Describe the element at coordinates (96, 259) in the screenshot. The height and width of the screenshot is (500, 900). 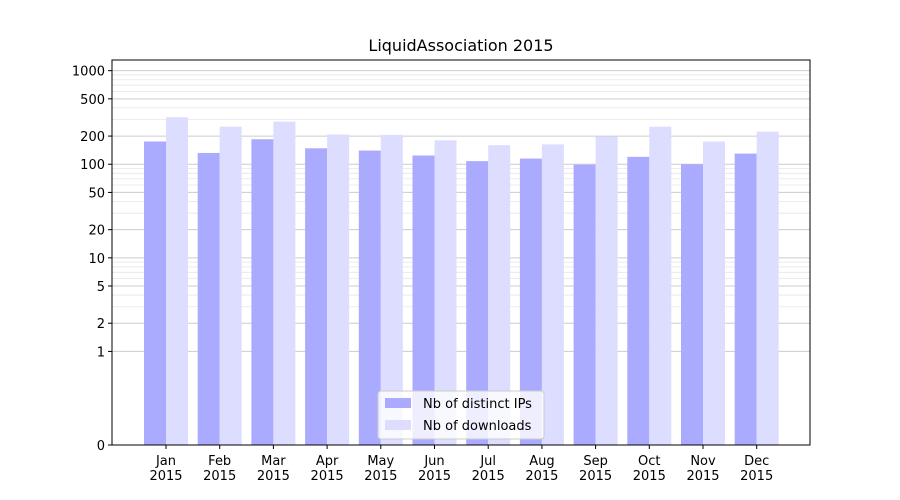
I see `y-tick-label: 10` at that location.